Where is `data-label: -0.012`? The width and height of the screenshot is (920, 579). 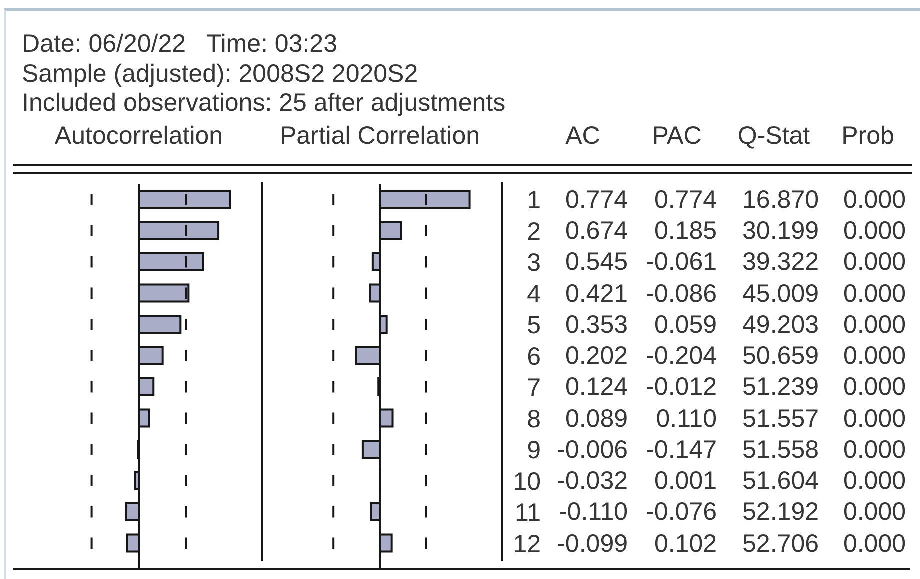 data-label: -0.012 is located at coordinates (681, 387).